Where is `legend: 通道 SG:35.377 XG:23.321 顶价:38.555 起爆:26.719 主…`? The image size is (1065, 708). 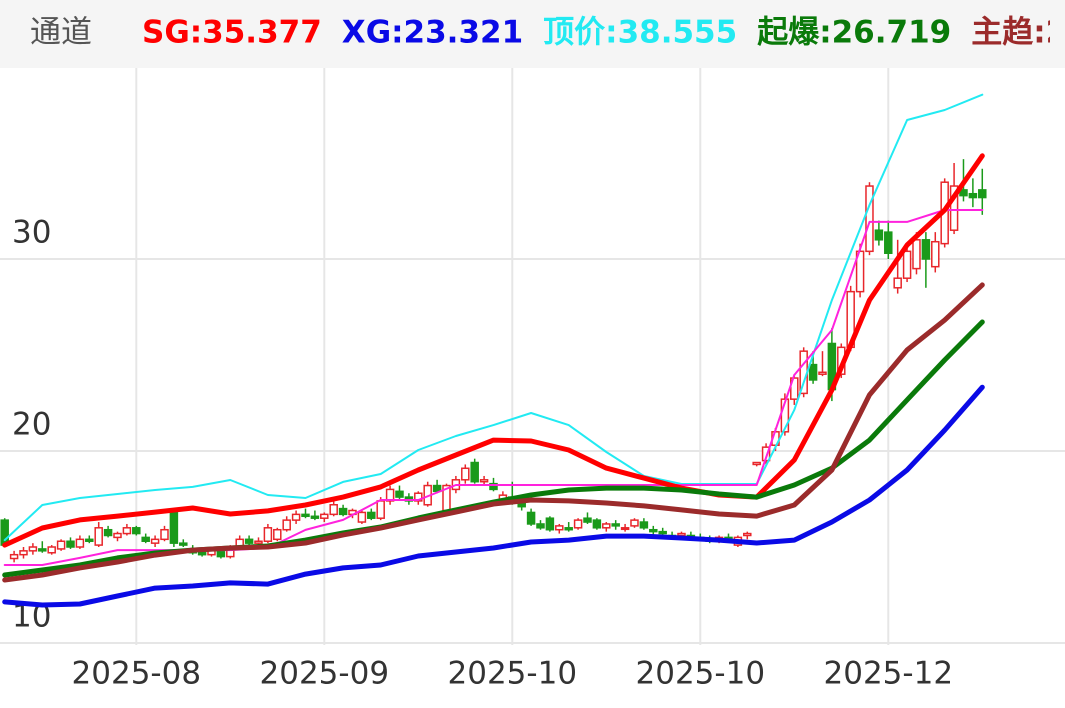
legend: 通道 SG:35.377 XG:23.321 顶价:38.555 起爆:26.719 主… is located at coordinates (547, 33).